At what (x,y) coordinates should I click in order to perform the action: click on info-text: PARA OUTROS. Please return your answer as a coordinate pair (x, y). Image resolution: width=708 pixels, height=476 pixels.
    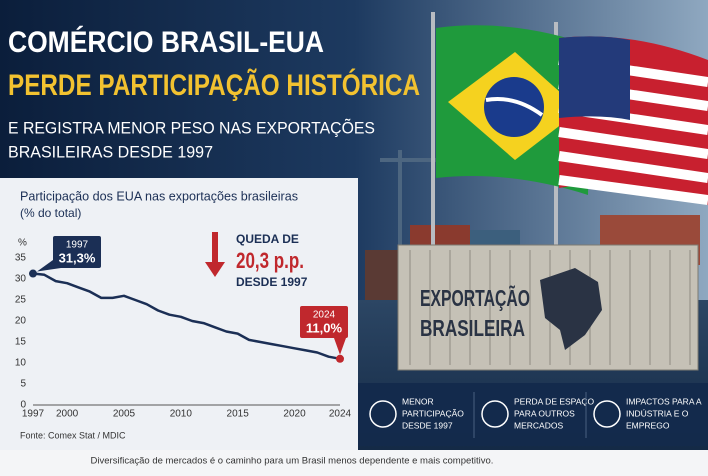
    Looking at the image, I should click on (544, 413).